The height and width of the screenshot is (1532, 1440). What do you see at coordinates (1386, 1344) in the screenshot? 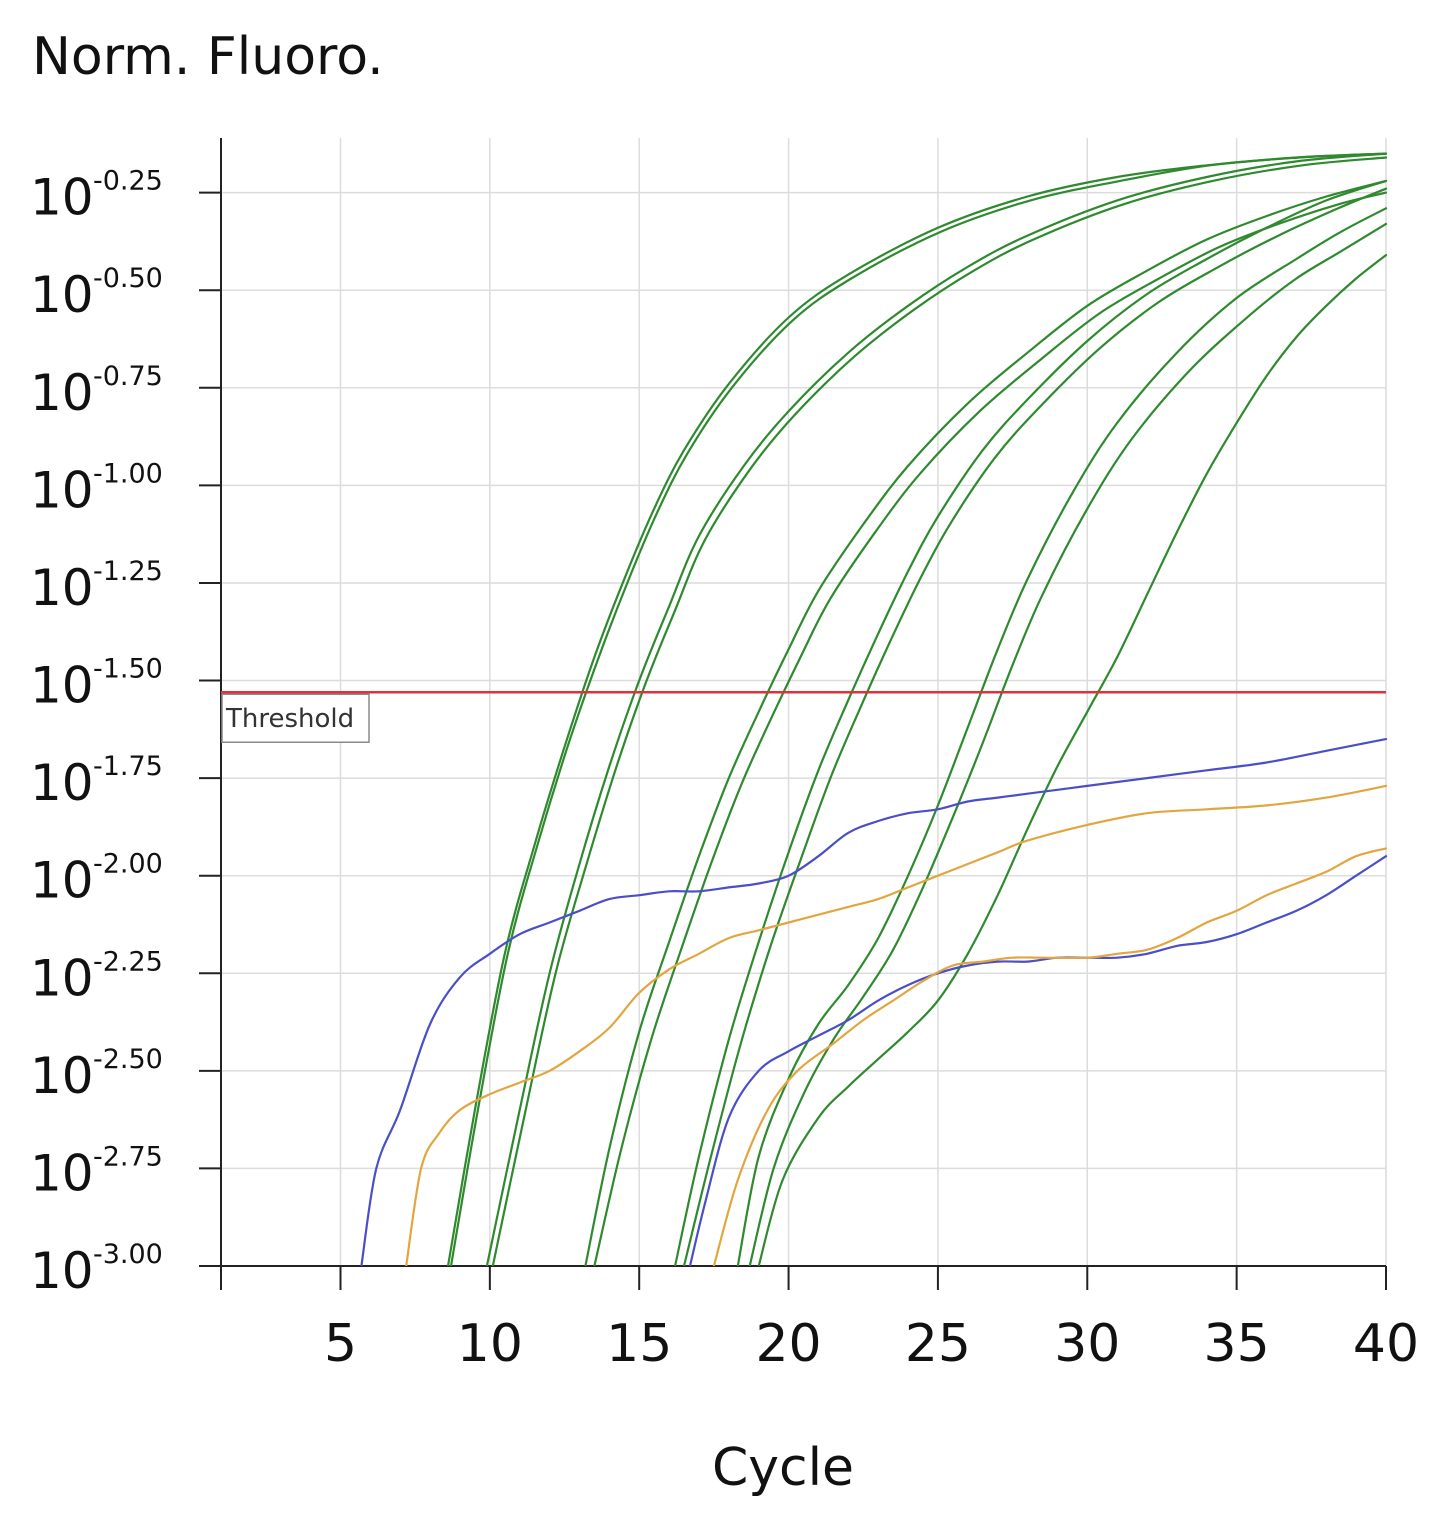
I see `x-tick-label: 40` at bounding box center [1386, 1344].